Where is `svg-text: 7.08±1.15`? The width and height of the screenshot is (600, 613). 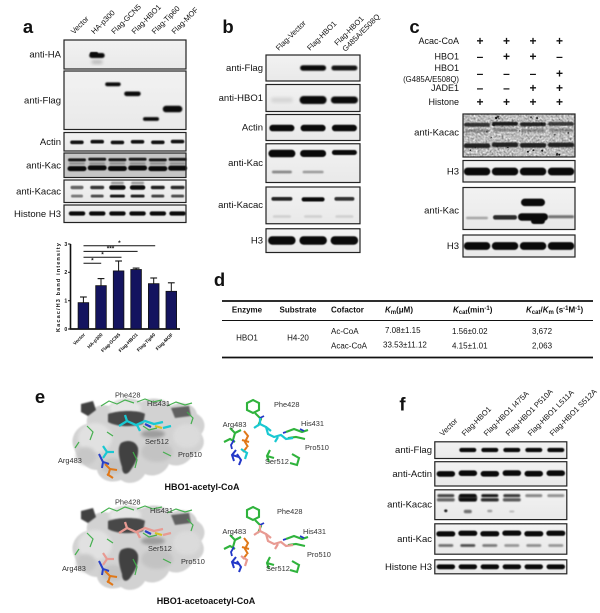 svg-text: 7.08±1.15 is located at coordinates (403, 330).